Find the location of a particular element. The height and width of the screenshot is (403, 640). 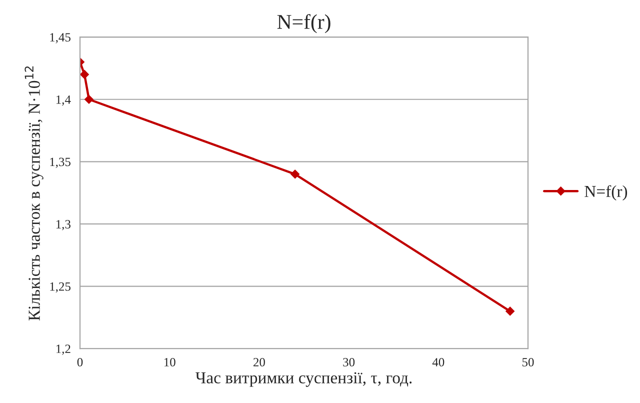

y-tick-label: 1,45 is located at coordinates (60, 38).